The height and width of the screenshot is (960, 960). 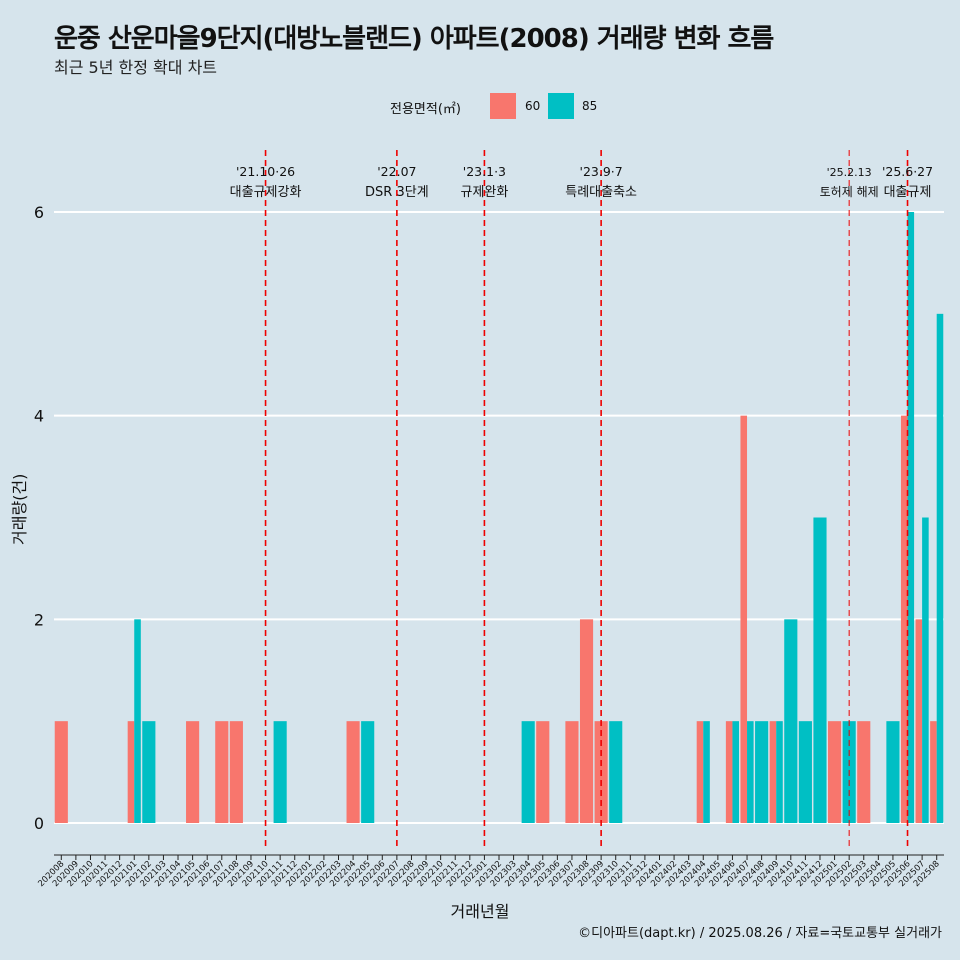 What do you see at coordinates (590, 106) in the screenshot?
I see `legend-label-85: 85` at bounding box center [590, 106].